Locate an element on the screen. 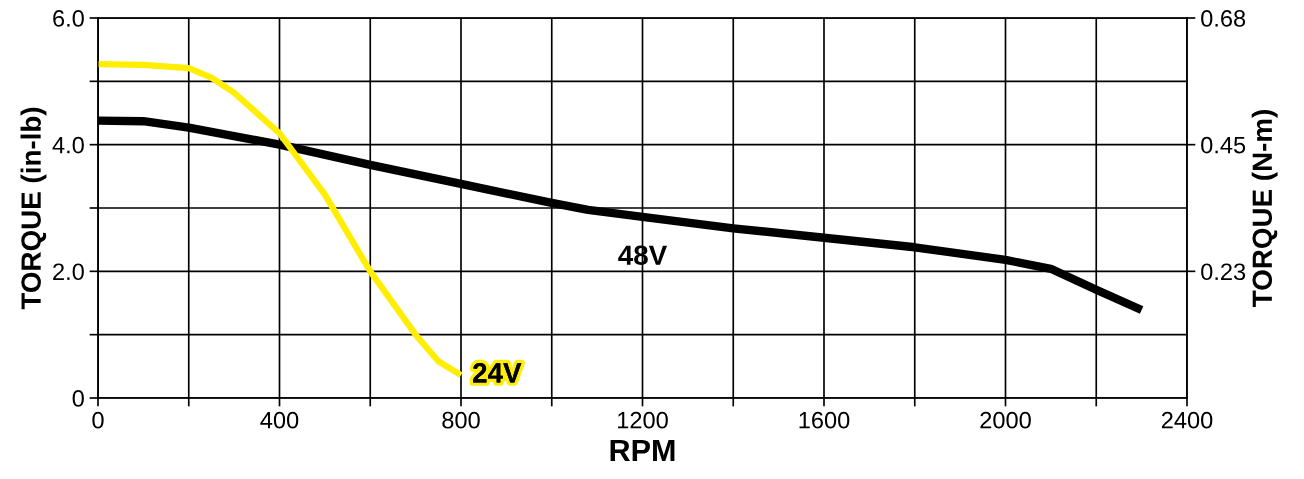  y2-tick-label: 0.68 is located at coordinates (1223, 18).